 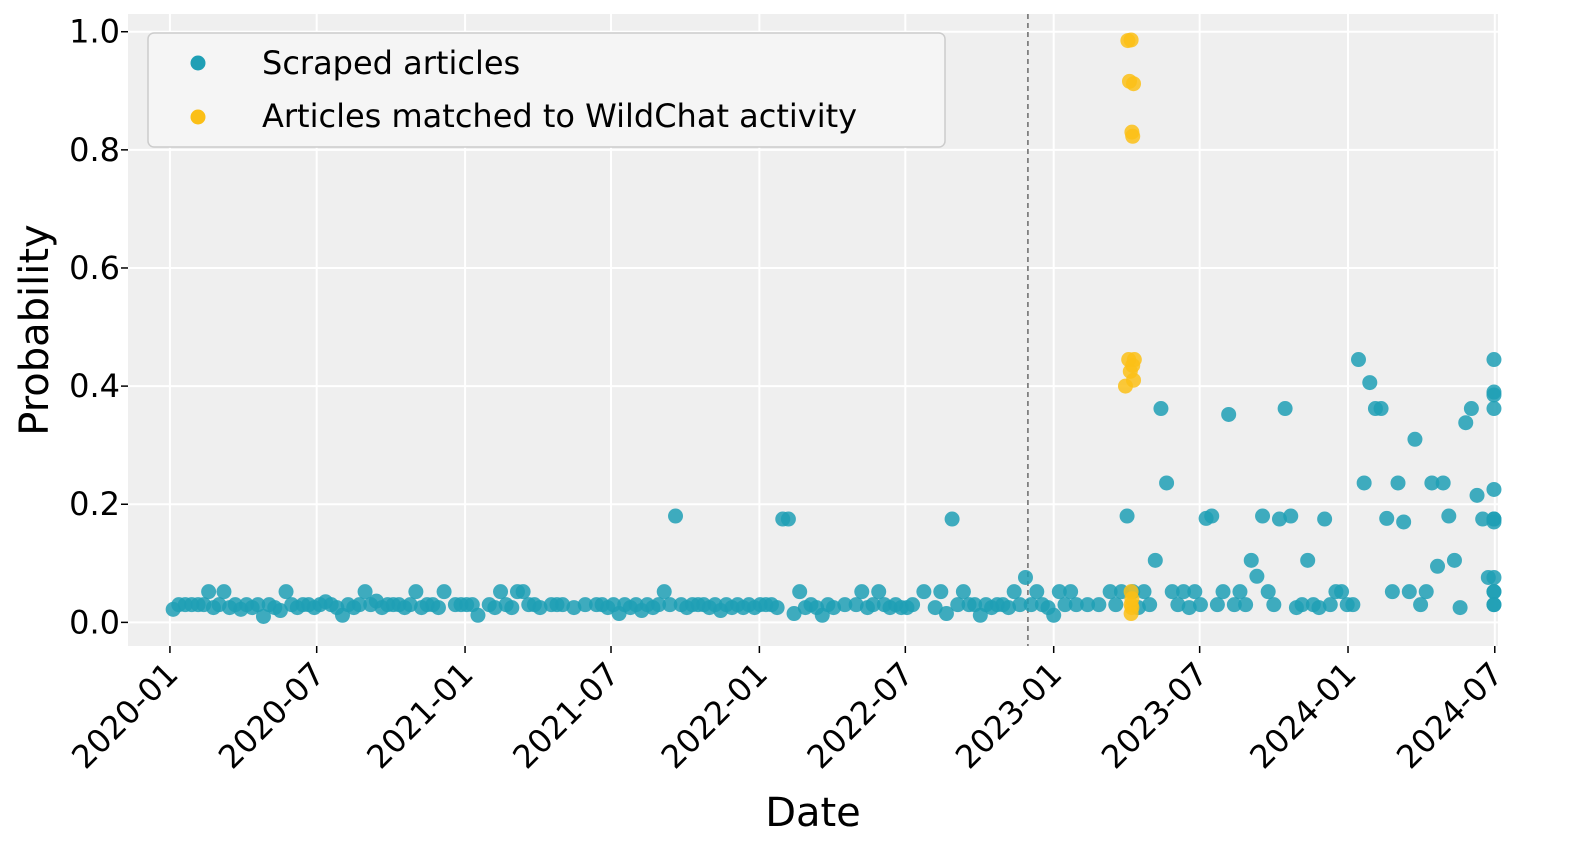 What do you see at coordinates (546, 90) in the screenshot?
I see `legend-box` at bounding box center [546, 90].